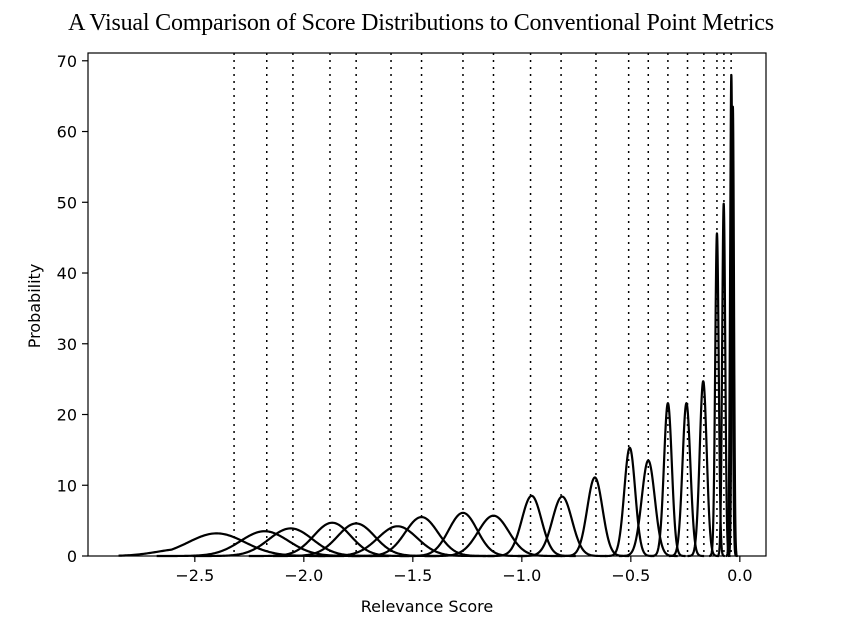 The height and width of the screenshot is (623, 842). Describe the element at coordinates (464, 570) in the screenshot. I see `x-axis-ticks: −2.5 −2.0 −1.5 −1.0 −0.5 0.0` at that location.